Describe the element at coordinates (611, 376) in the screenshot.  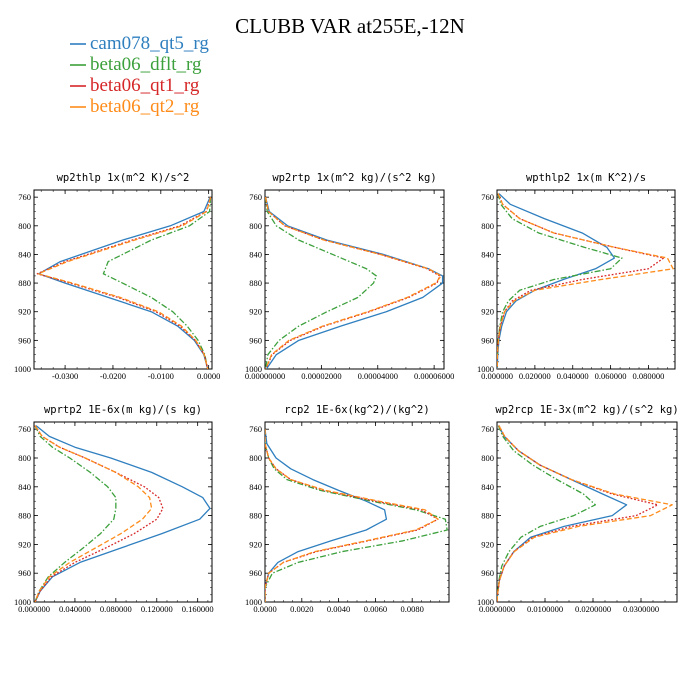
I see `x-tick-label: 0.060000` at that location.